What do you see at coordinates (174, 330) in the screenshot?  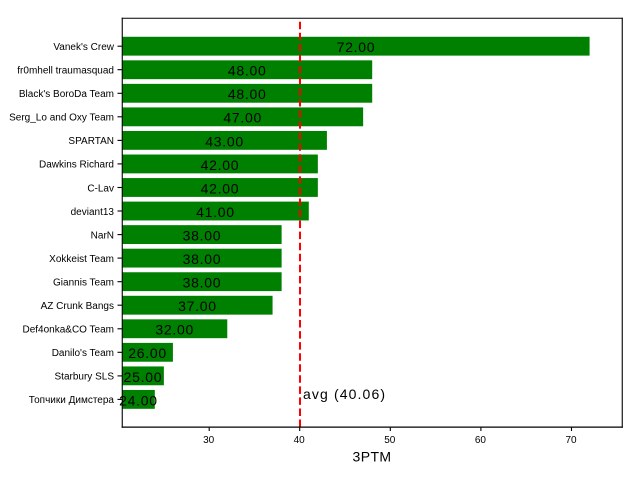 I see `svg-text: 32.00` at bounding box center [174, 330].